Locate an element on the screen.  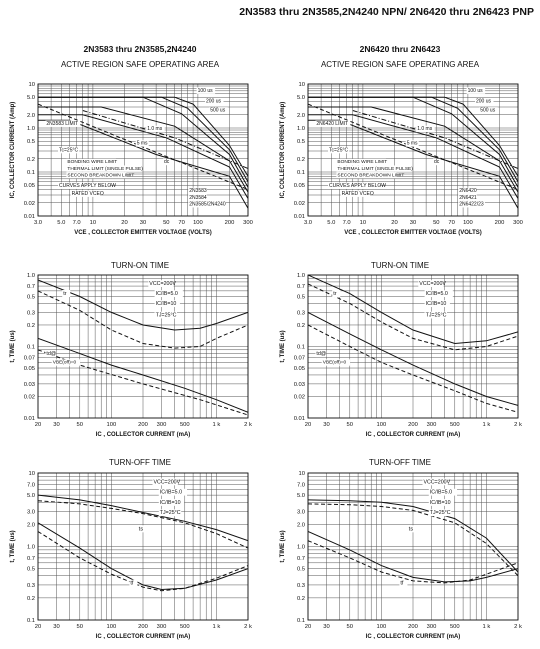
annotation-tf: tf is located at coordinates (132, 584).